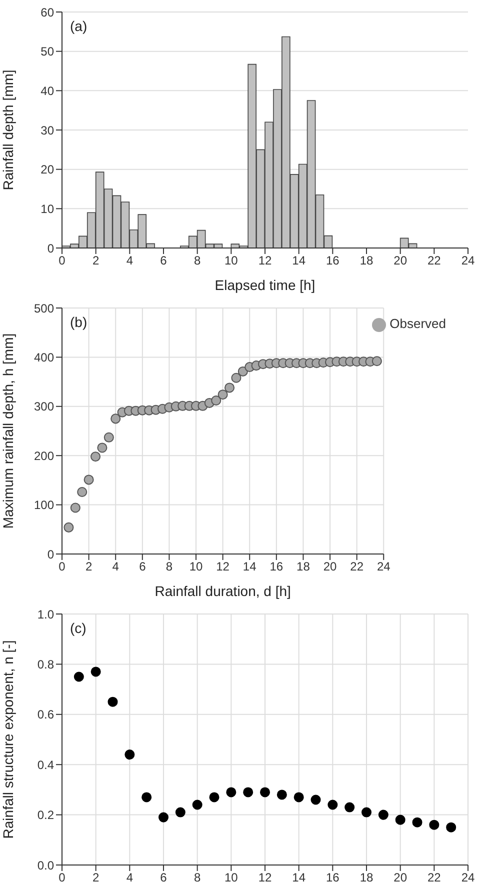  What do you see at coordinates (45, 765) in the screenshot?
I see `y-tick-label: 0.4` at bounding box center [45, 765].